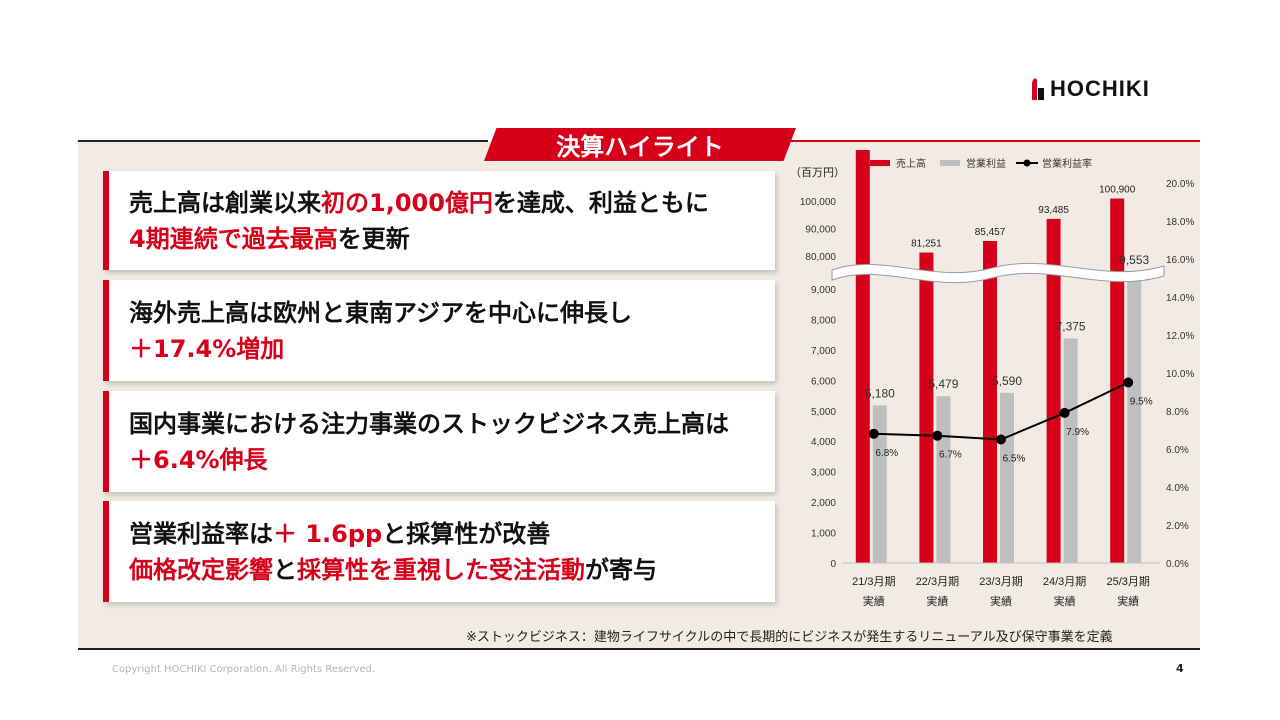  What do you see at coordinates (986, 163) in the screenshot?
I see `legend-label-1: 営業利益` at bounding box center [986, 163].